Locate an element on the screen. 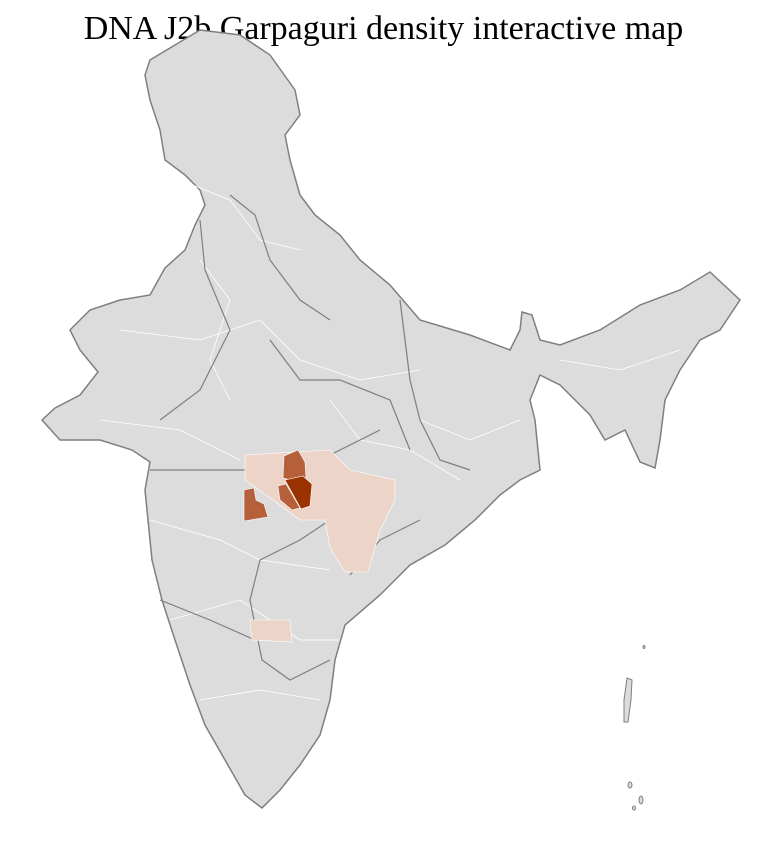 This screenshot has width=767, height=848. density-regions is located at coordinates (319, 546).